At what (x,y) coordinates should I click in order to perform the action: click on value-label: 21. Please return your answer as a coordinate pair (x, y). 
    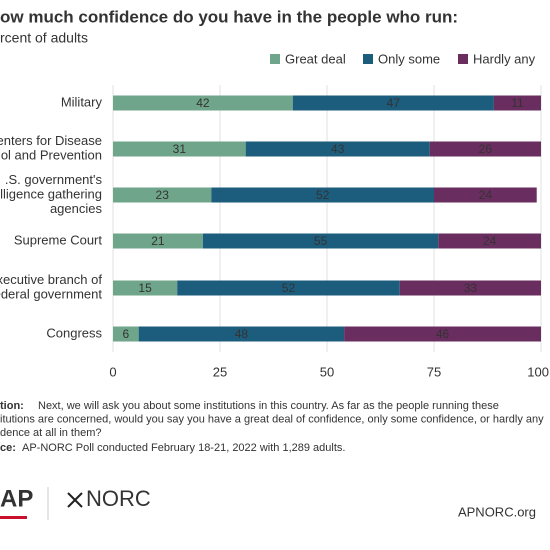
    Looking at the image, I should click on (158, 241).